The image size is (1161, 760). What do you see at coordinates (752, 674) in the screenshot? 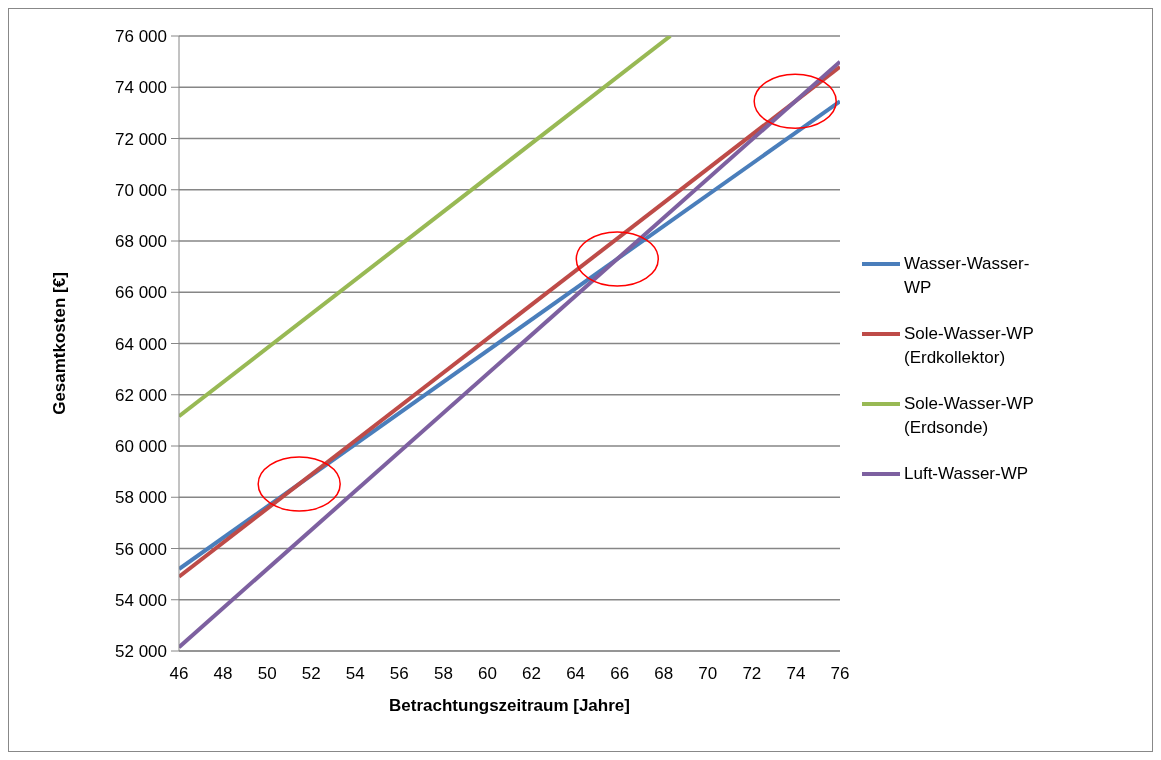
I see `x-tick-label: 72` at bounding box center [752, 674].